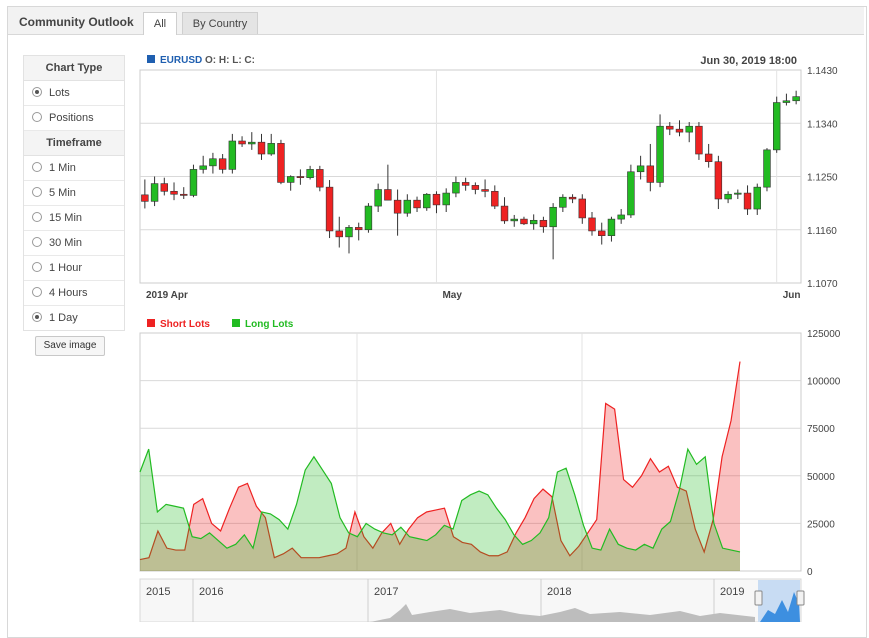 Image resolution: width=869 pixels, height=638 pixels. Describe the element at coordinates (452, 295) in the screenshot. I see `price-x-tick-label: May` at that location.